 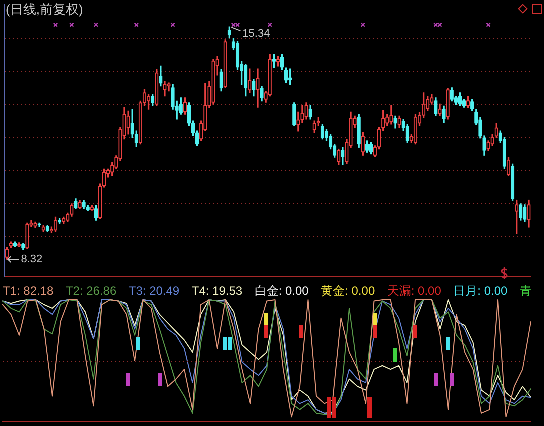 I want to click on series-label: T2: 26.86, so click(x=91, y=291).